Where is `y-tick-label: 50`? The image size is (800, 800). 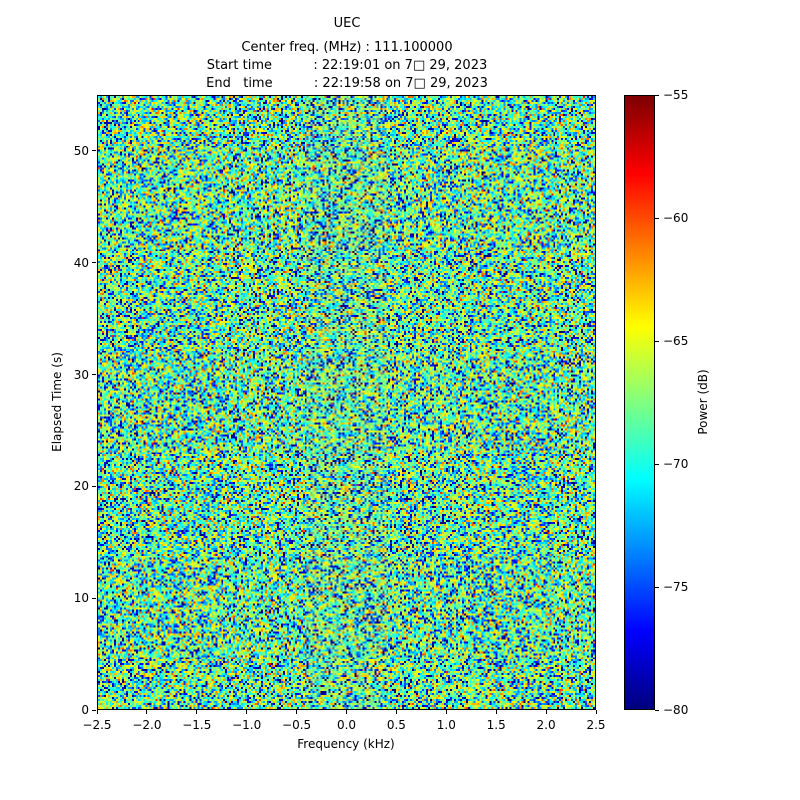
y-tick-label: 50 is located at coordinates (81, 150).